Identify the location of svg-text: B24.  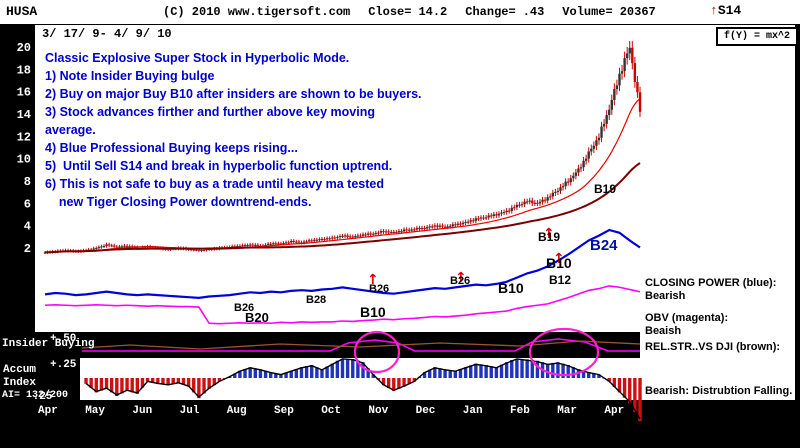
(604, 245).